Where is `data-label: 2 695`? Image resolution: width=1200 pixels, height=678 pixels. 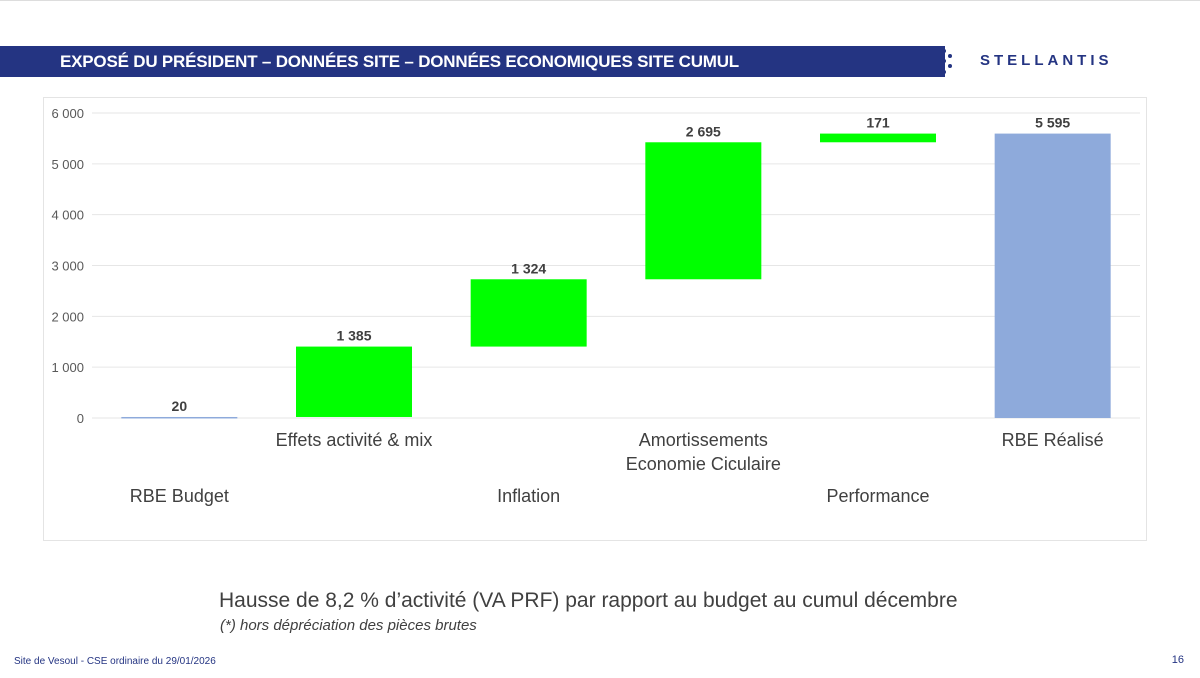
data-label: 2 695 is located at coordinates (703, 131).